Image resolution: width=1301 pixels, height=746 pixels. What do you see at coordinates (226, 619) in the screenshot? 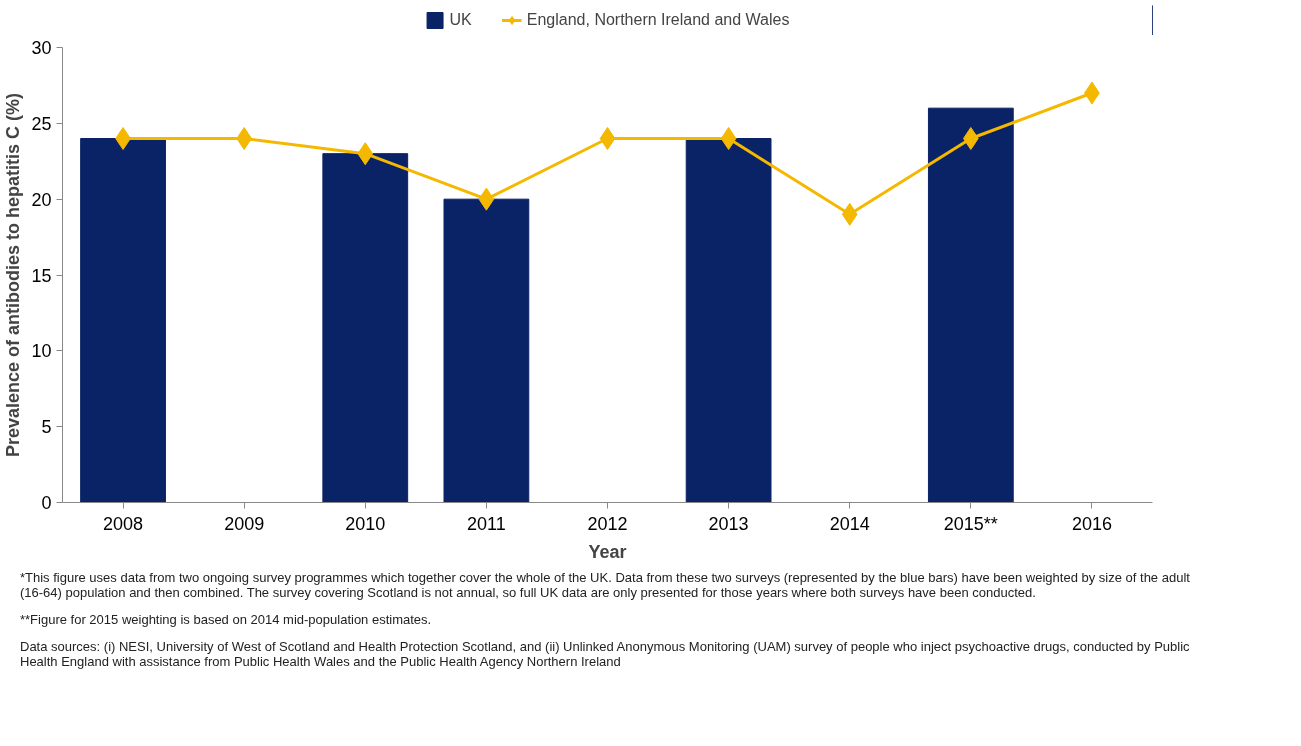
I see `text: **Figure for 2015 weighting is based on 2014 mid-population estimates.` at bounding box center [226, 619].